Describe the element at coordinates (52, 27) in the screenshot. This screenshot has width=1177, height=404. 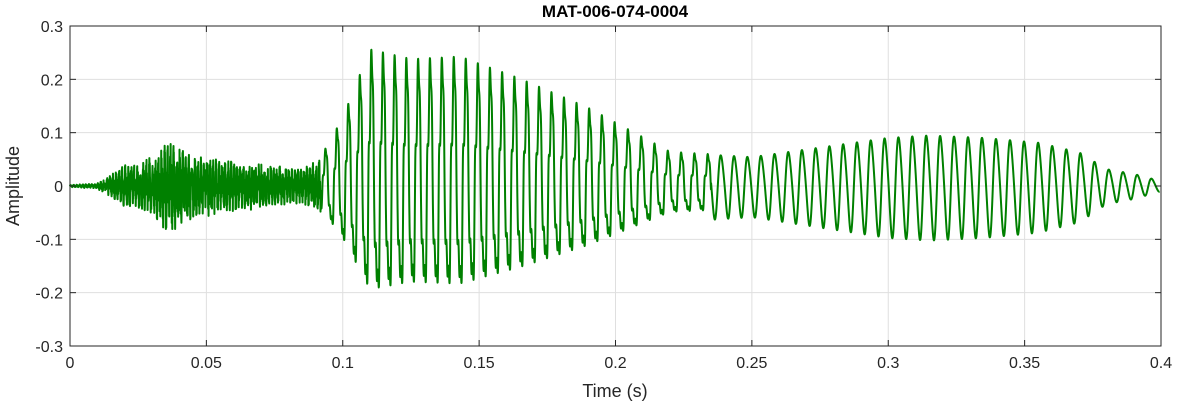
I see `y-tick-label: 0.3` at that location.